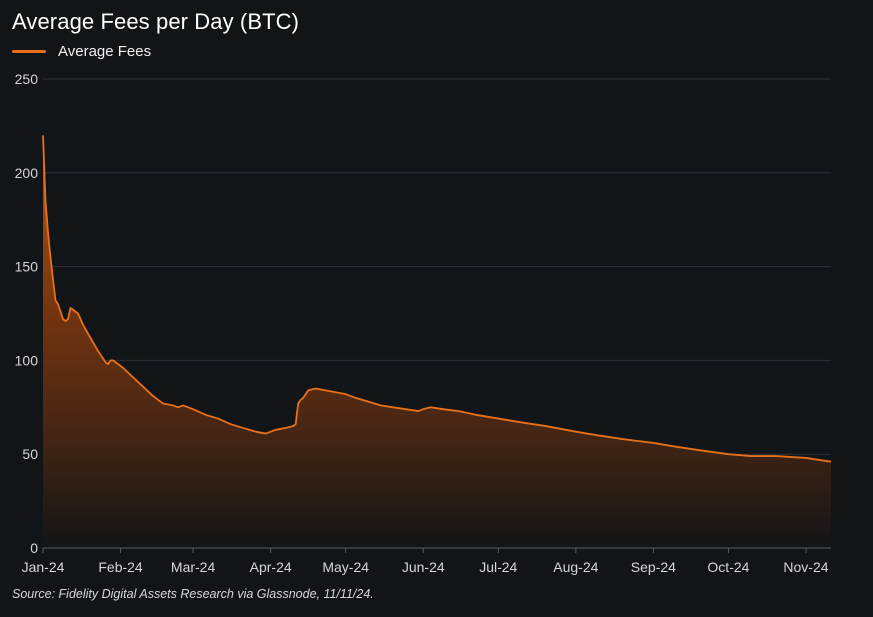  I want to click on y-tick-label: 50, so click(30, 454).